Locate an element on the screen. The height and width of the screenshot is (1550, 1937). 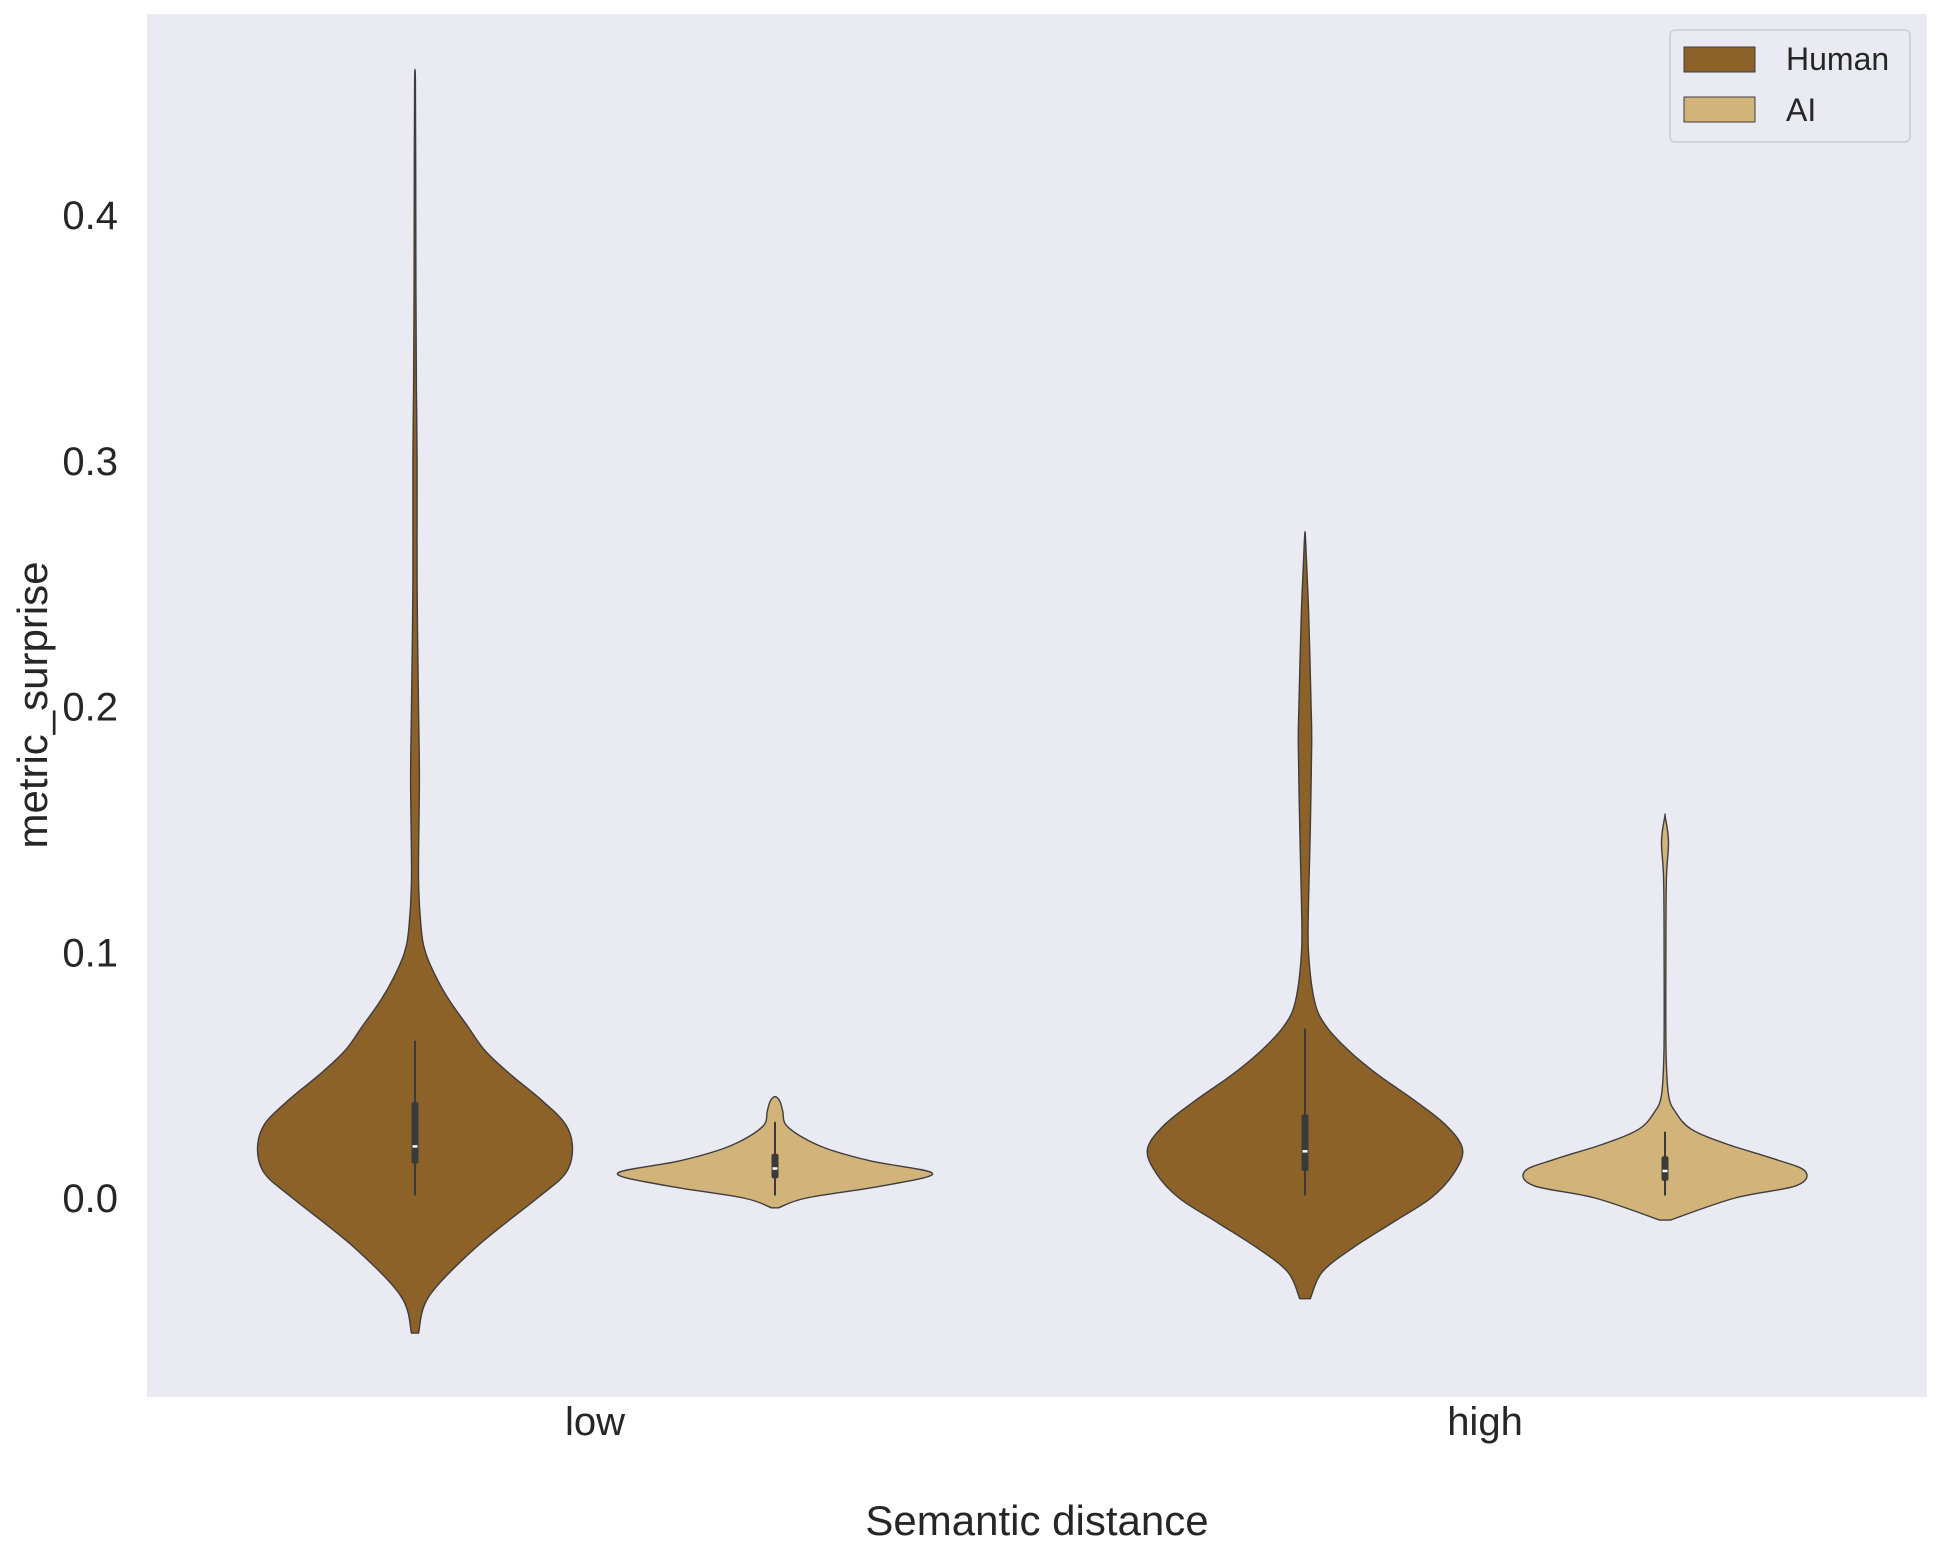
legend-swatch-ai is located at coordinates (1719, 109).